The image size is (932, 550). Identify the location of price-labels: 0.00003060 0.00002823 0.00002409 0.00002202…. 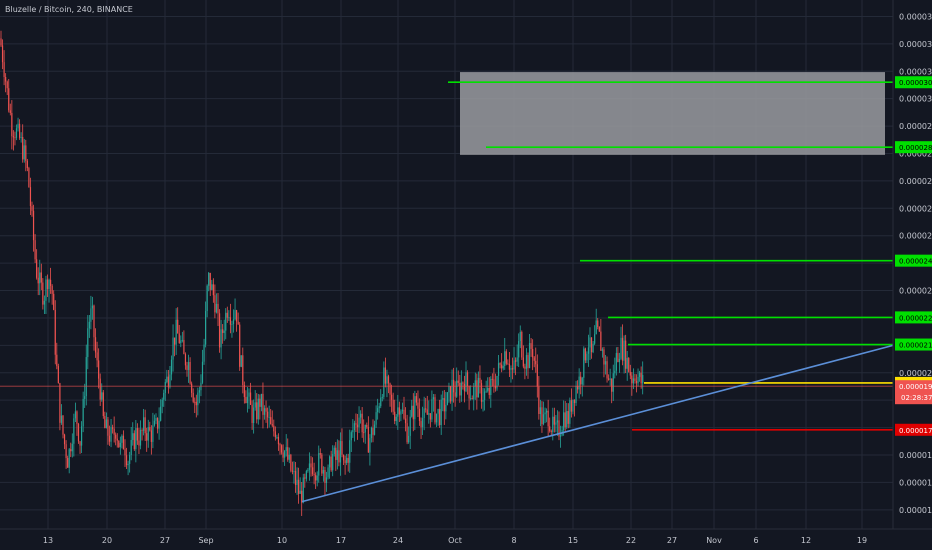
(913, 256).